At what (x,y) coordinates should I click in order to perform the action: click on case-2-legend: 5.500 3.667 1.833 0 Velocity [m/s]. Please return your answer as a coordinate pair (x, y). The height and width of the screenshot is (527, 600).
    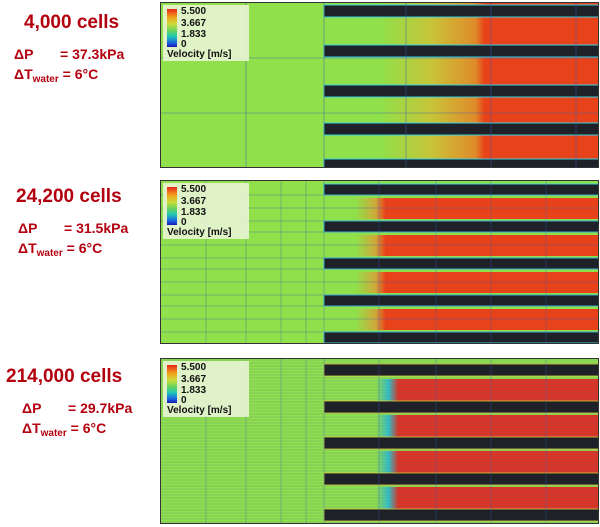
    Looking at the image, I should click on (206, 211).